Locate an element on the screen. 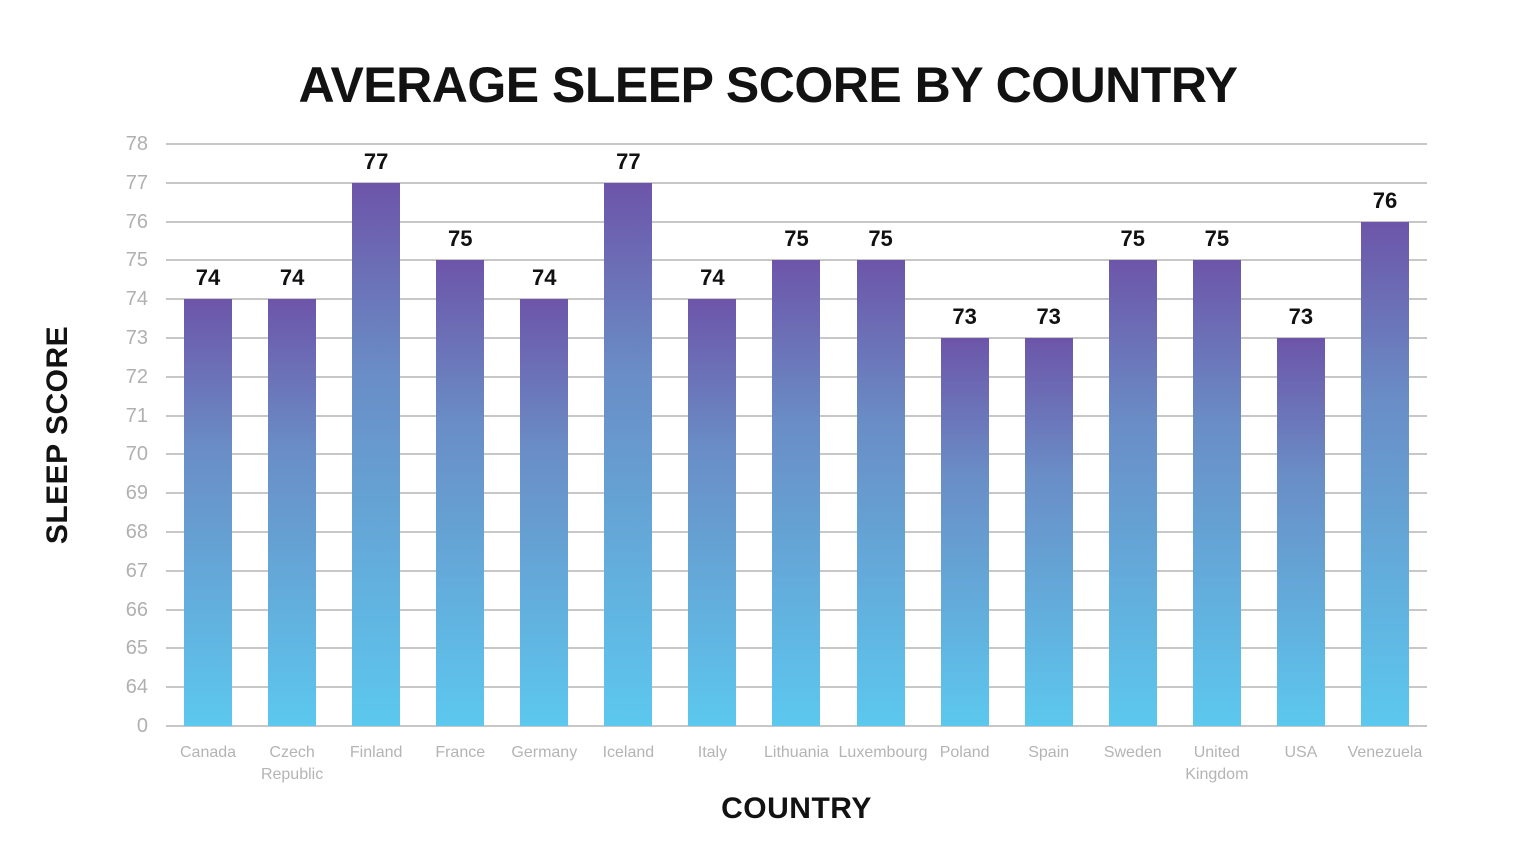 Image resolution: width=1536 pixels, height=864 pixels. y-tick-label: 72 is located at coordinates (136, 376).